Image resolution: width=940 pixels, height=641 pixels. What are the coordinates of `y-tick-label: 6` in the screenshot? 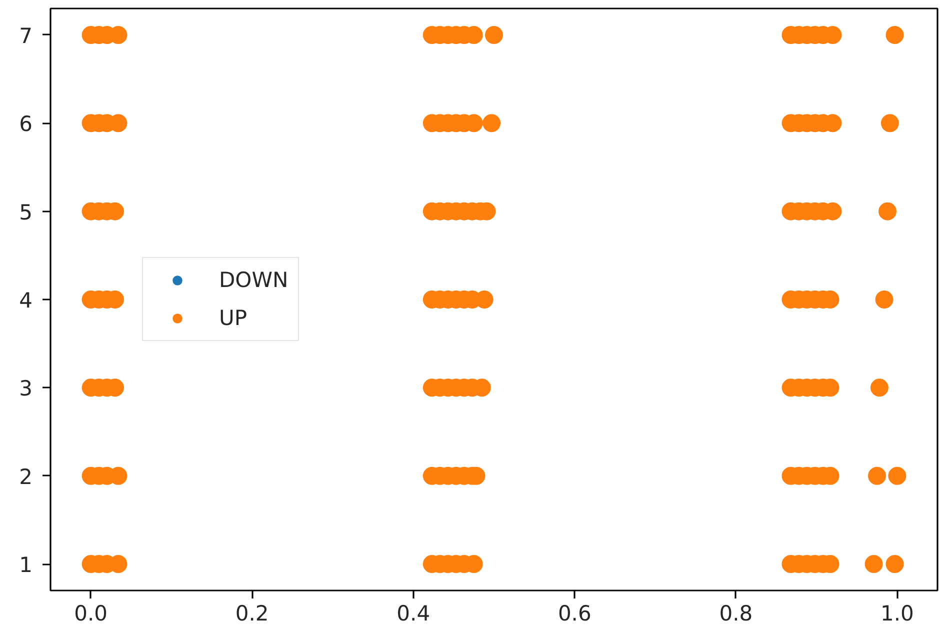 It's located at (26, 124).